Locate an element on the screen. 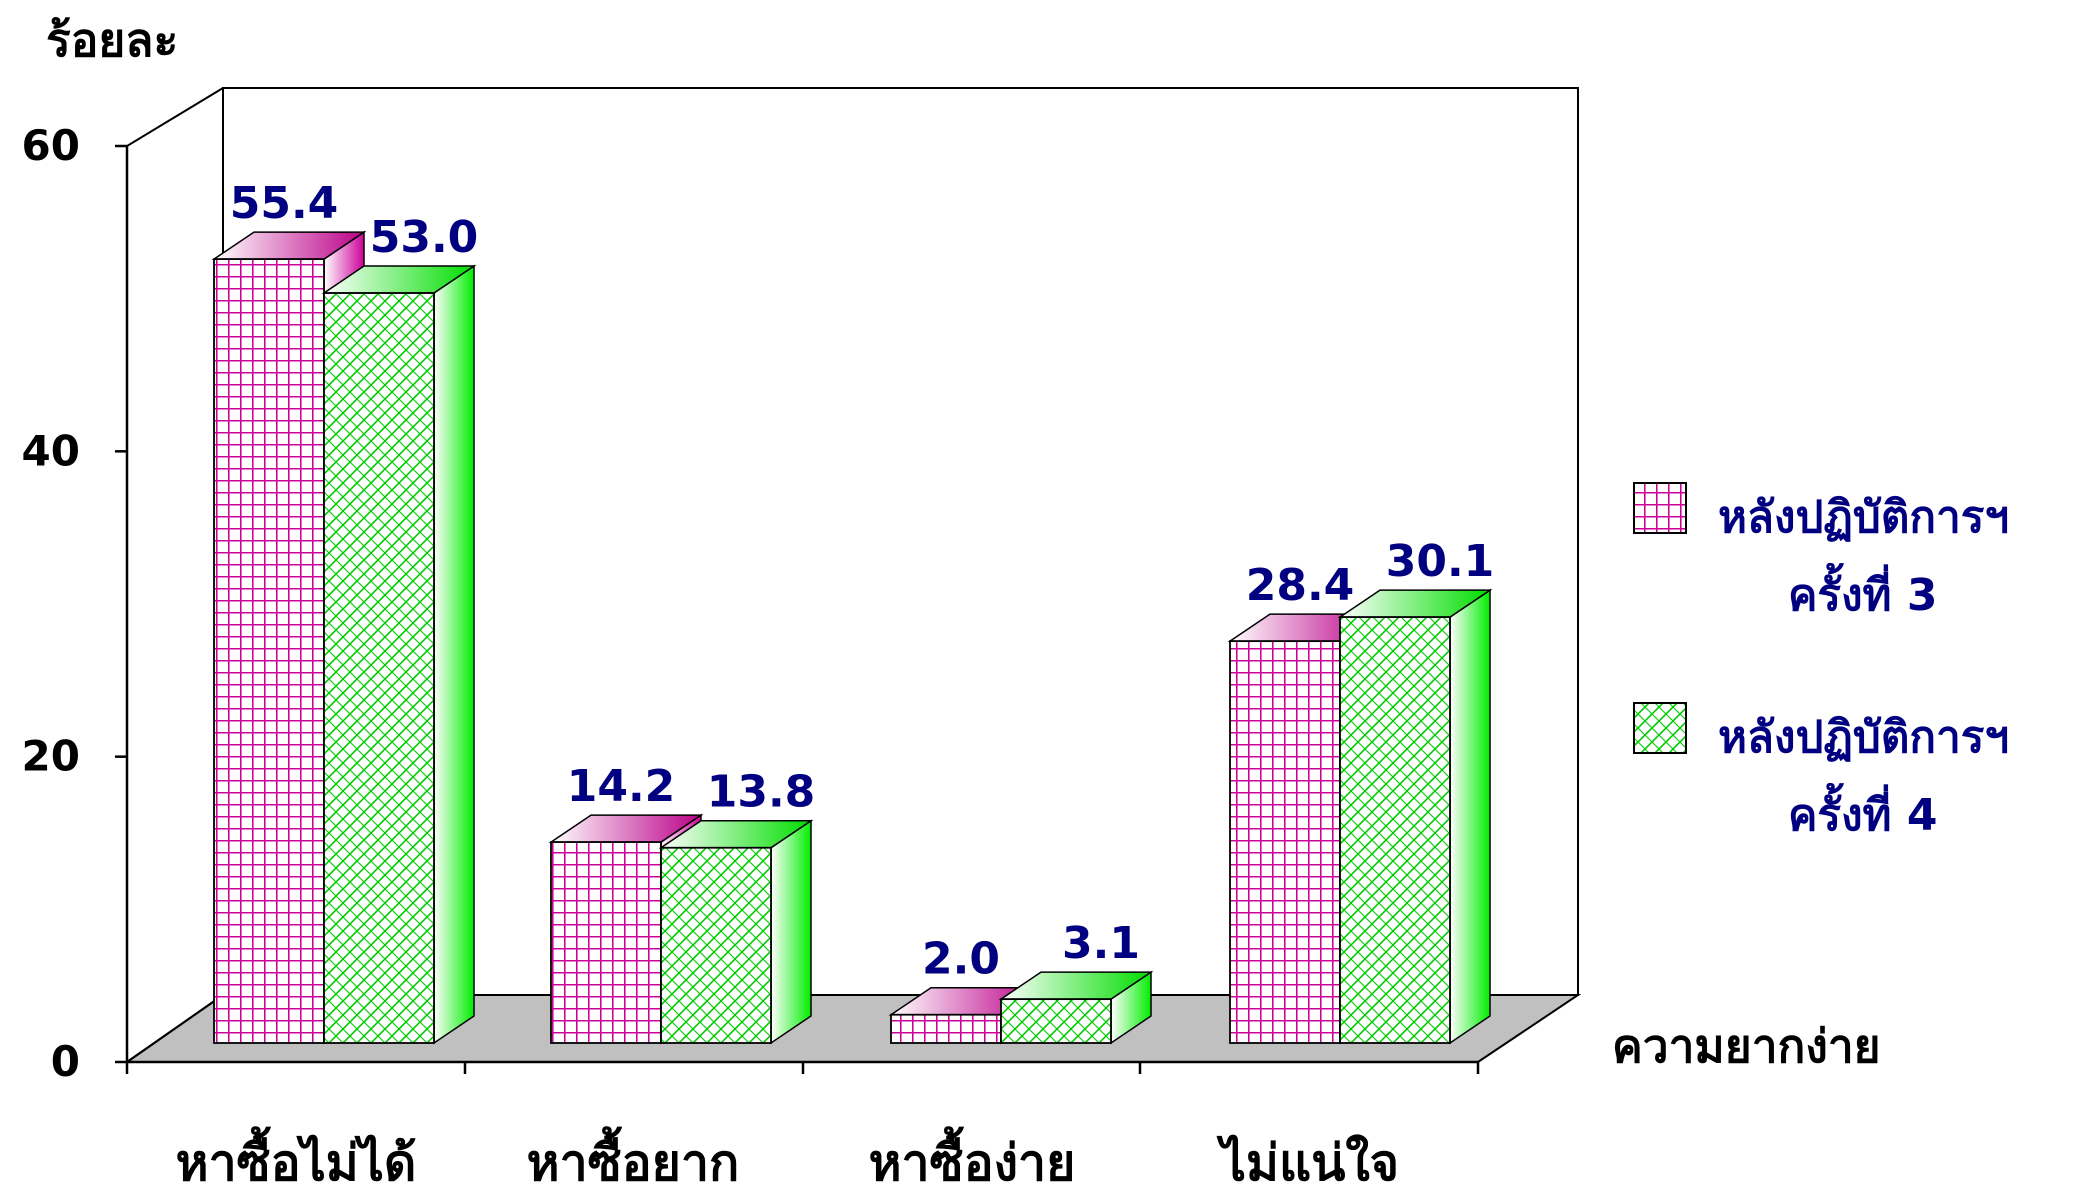 Image resolution: width=2080 pixels, height=1182 pixels. legend-label-series-1-line-1: หลังปฏิบัติการฯ is located at coordinates (1863, 517).